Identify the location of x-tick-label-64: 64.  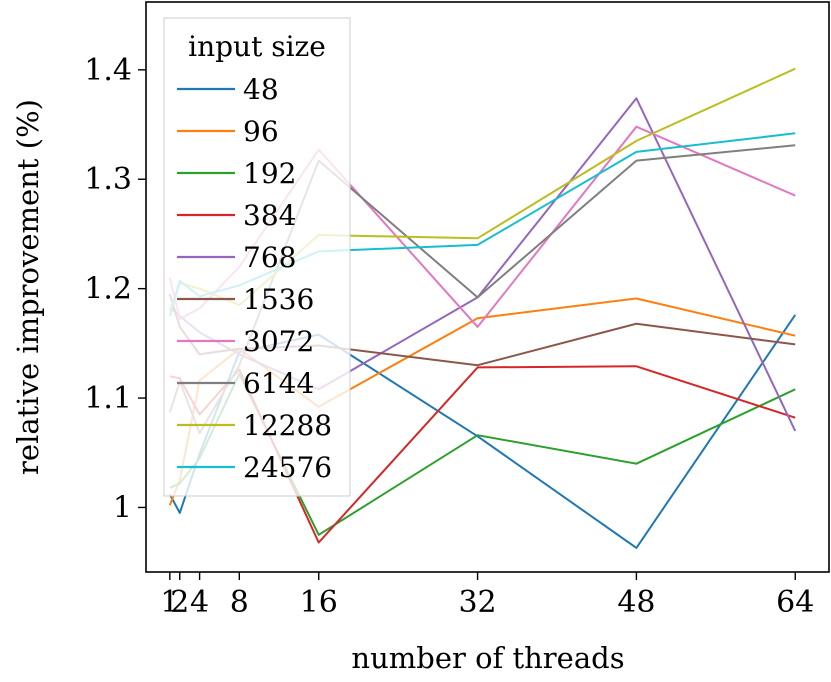
(795, 602).